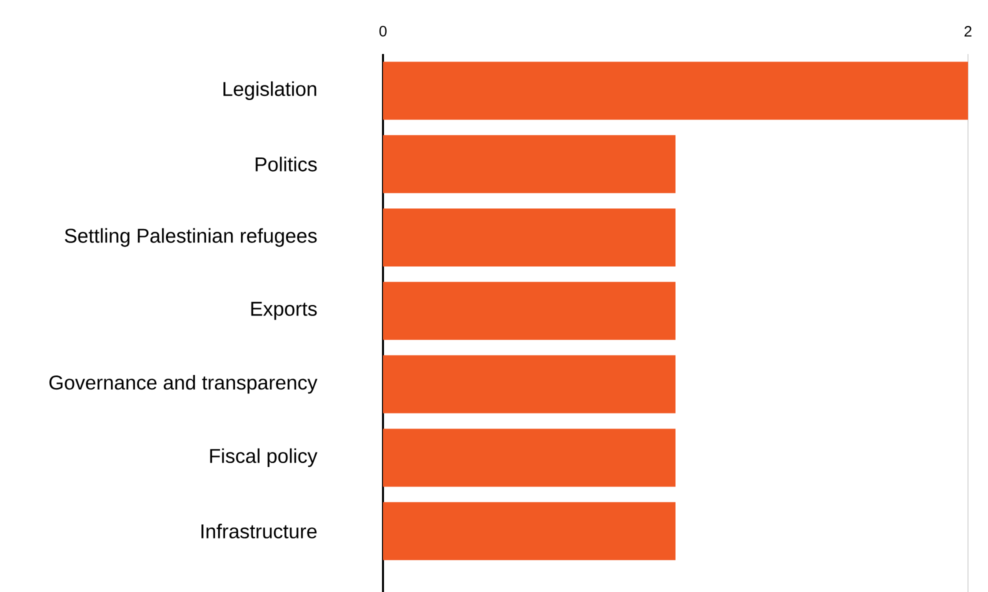 The width and height of the screenshot is (988, 592). Describe the element at coordinates (259, 531) in the screenshot. I see `y-tick-label: Infrastructure` at that location.